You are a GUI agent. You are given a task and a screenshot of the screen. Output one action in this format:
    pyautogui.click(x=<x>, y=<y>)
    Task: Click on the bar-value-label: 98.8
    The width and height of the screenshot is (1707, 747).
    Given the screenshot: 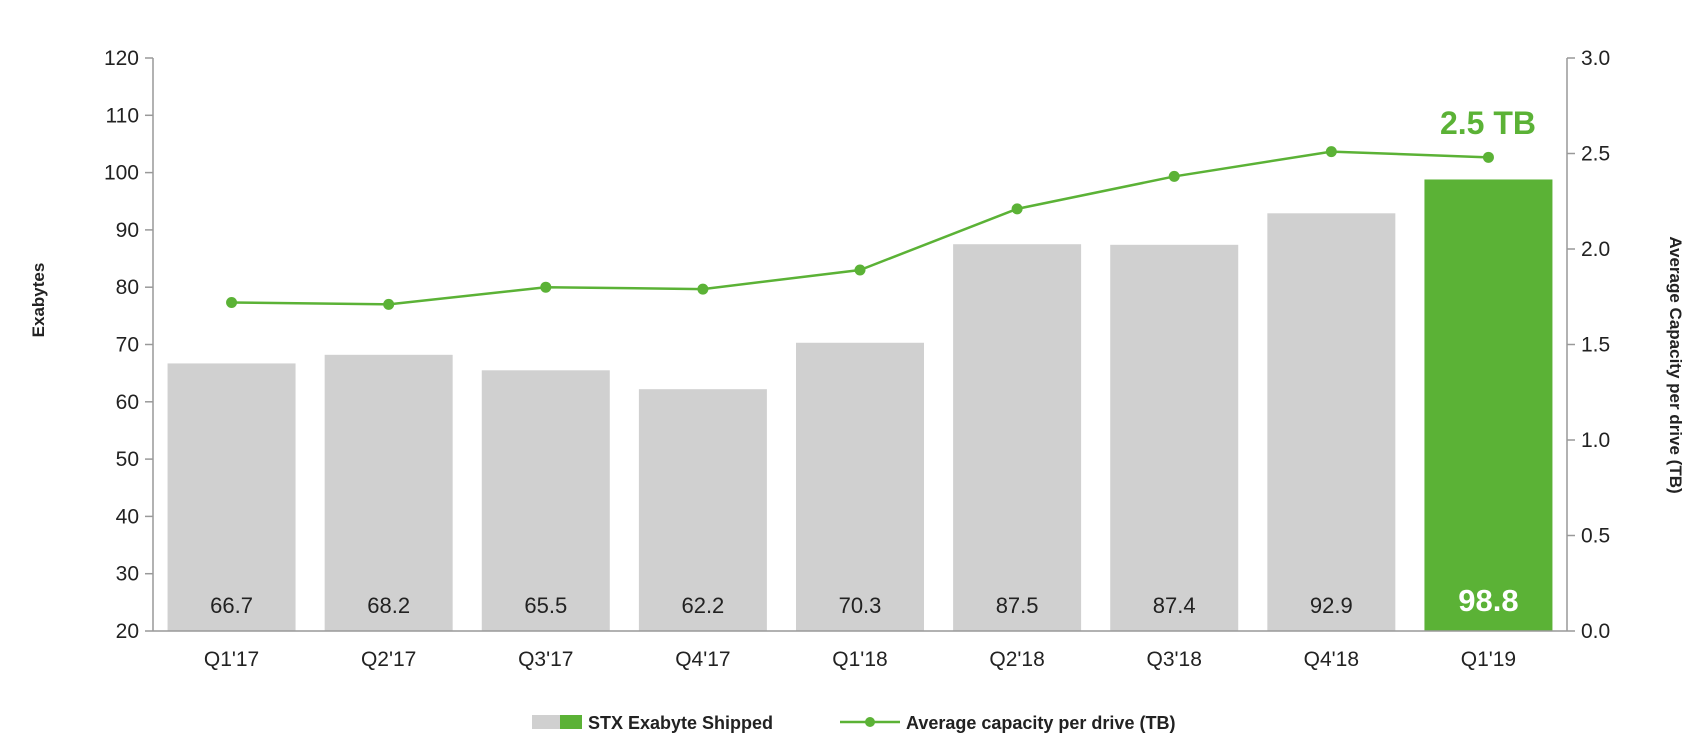 What is the action you would take?
    pyautogui.click(x=1488, y=600)
    